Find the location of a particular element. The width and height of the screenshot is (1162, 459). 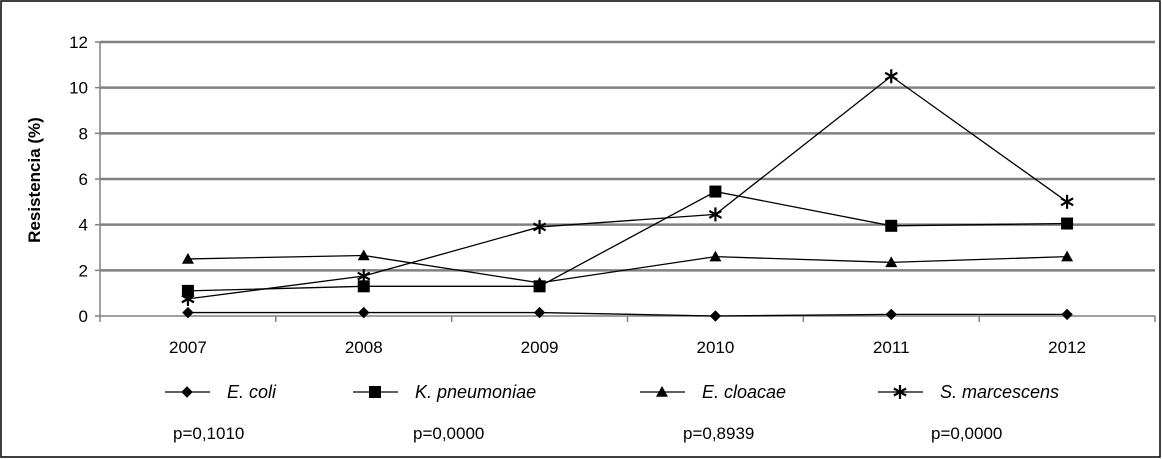

legend-label: E. coli is located at coordinates (252, 392).